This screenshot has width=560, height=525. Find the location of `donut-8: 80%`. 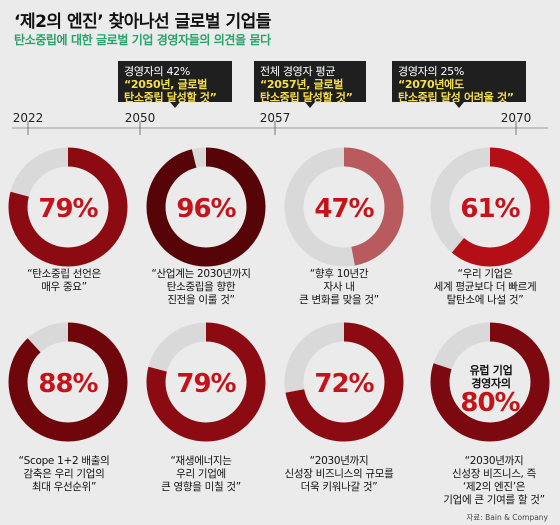

donut-8: 80% is located at coordinates (490, 382).